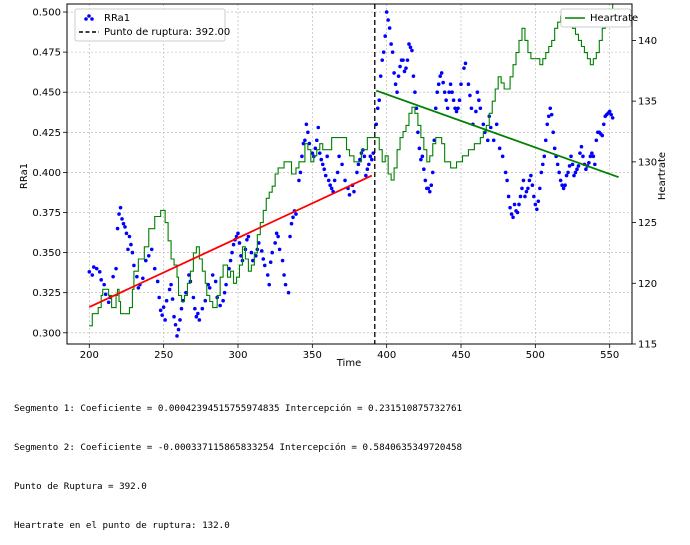  Describe the element at coordinates (167, 32) in the screenshot. I see `legend-breakpoint-label: Punto de ruptura: 392.00` at that location.